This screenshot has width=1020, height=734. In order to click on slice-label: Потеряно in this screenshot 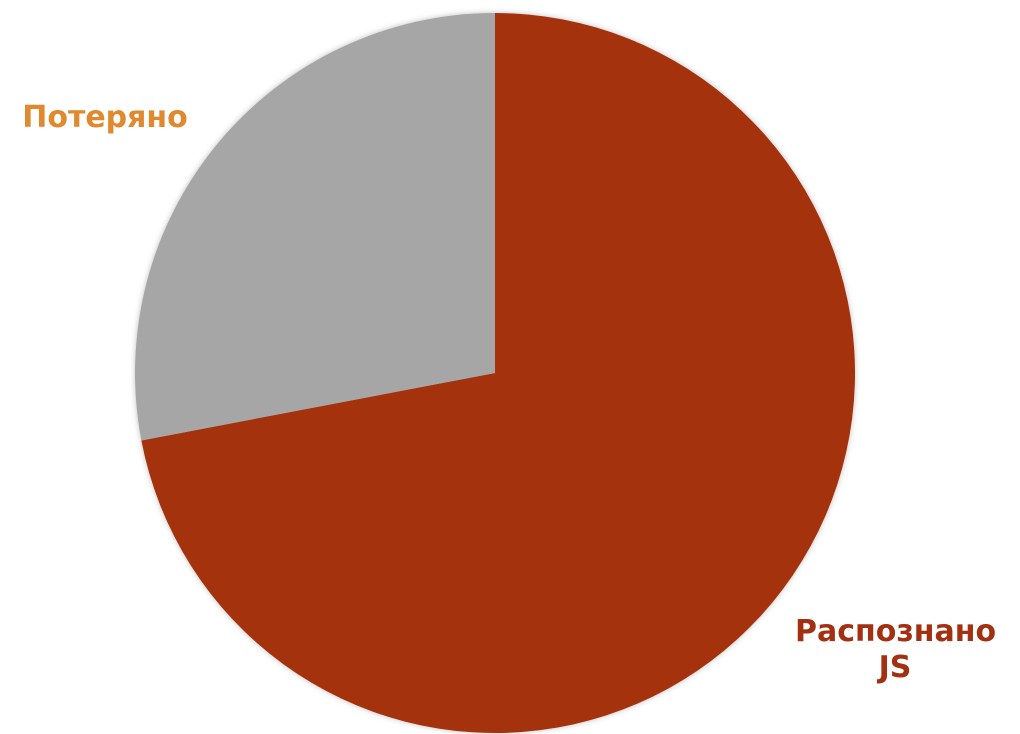, I will do `click(105, 117)`.